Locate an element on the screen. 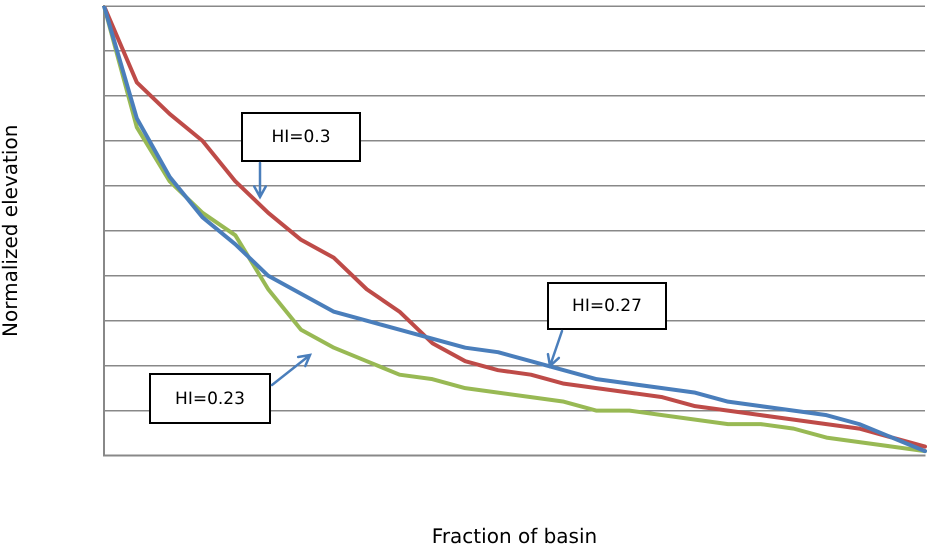 Image resolution: width=933 pixels, height=558 pixels. callout-box: HI=0.3 is located at coordinates (301, 137).